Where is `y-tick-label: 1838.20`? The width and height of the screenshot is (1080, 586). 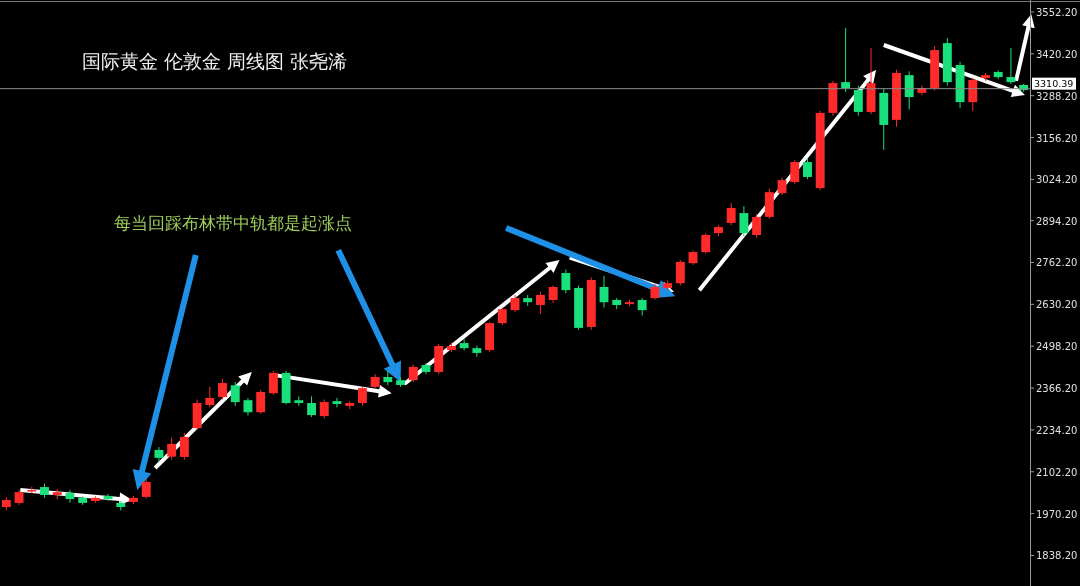
y-tick-label: 1838.20 is located at coordinates (1057, 556).